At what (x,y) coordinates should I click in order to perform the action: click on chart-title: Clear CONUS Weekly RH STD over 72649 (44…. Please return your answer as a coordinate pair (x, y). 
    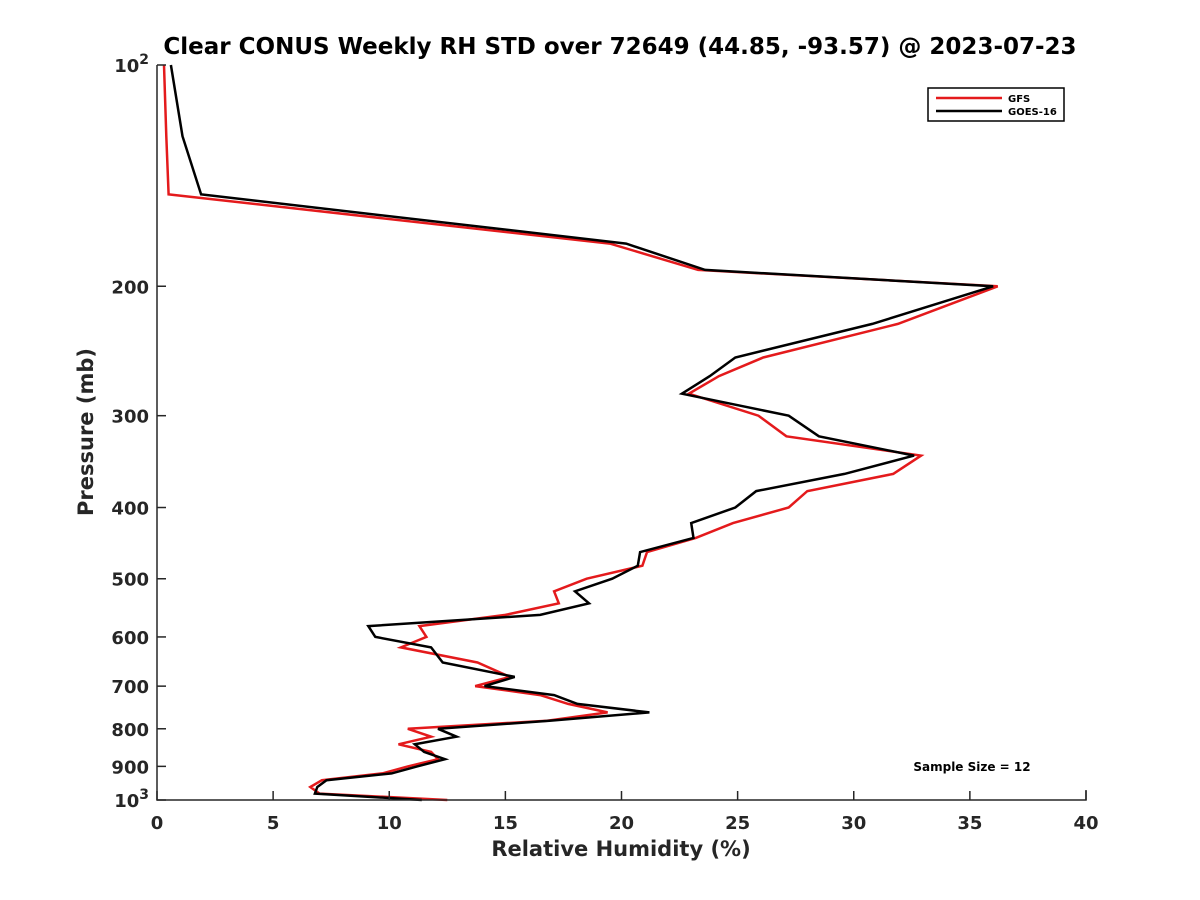
    Looking at the image, I should click on (619, 47).